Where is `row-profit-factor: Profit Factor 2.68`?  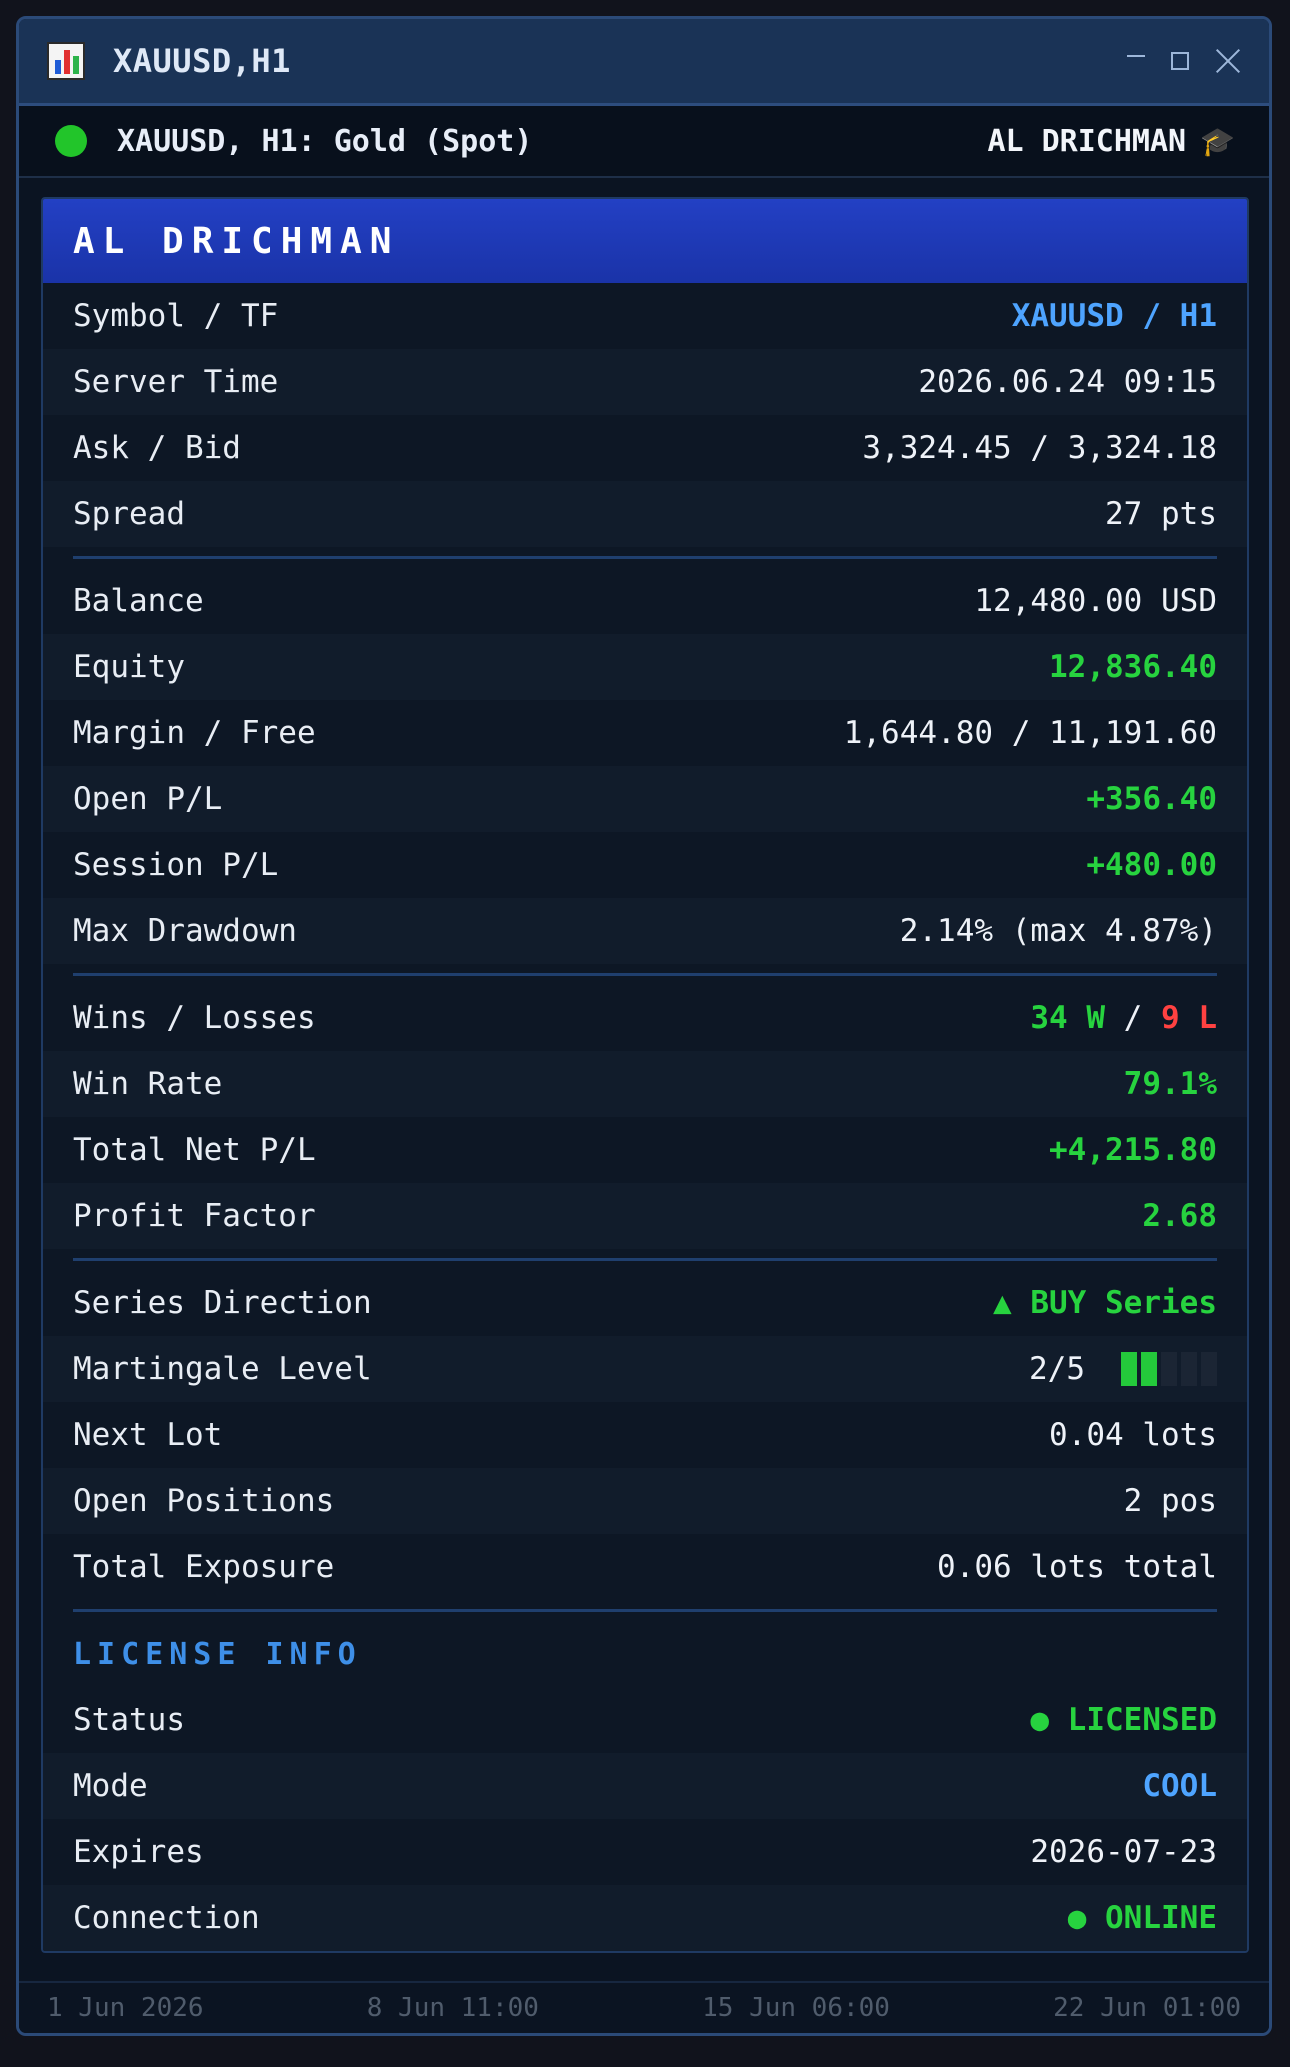
row-profit-factor: Profit Factor 2.68 is located at coordinates (645, 1216).